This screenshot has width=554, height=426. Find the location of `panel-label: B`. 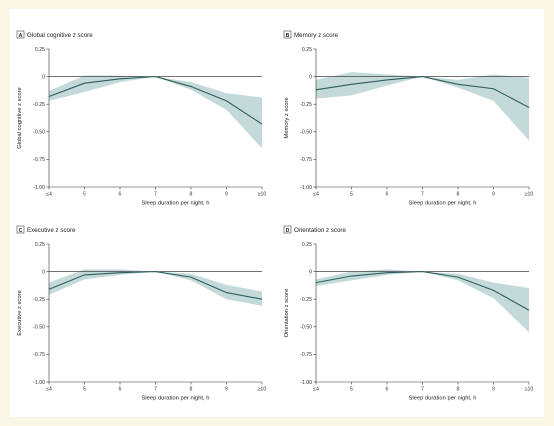

panel-label: B is located at coordinates (288, 36).